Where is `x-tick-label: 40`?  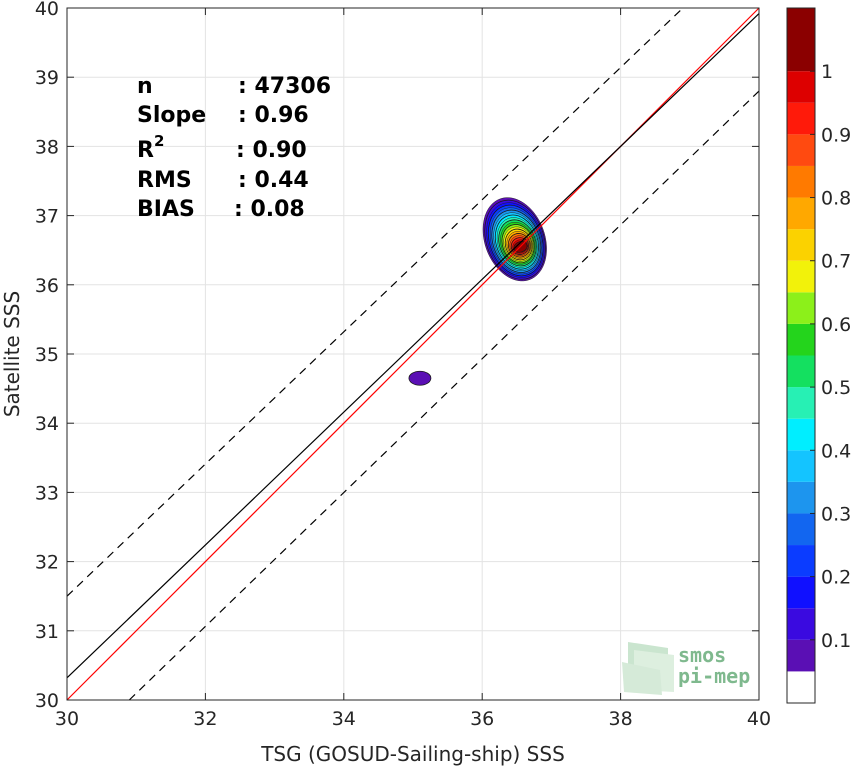
x-tick-label: 40 is located at coordinates (759, 719).